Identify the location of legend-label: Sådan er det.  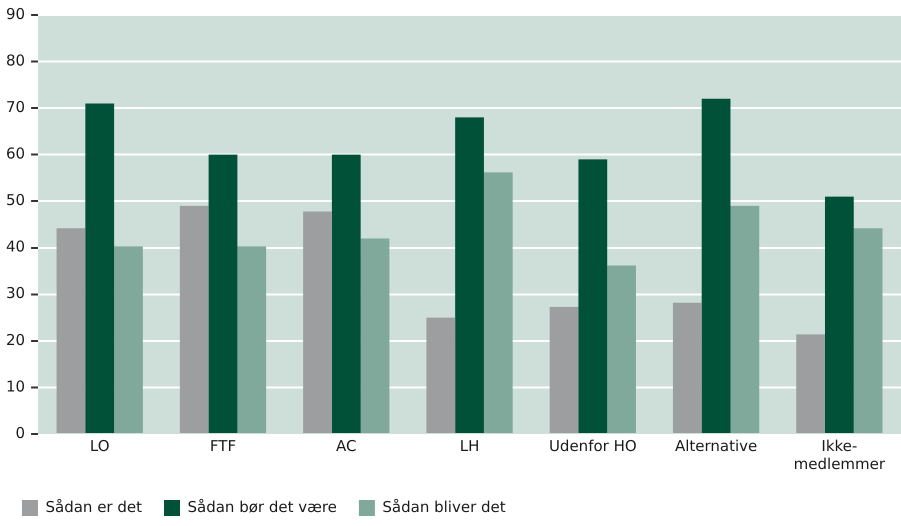
(94, 507).